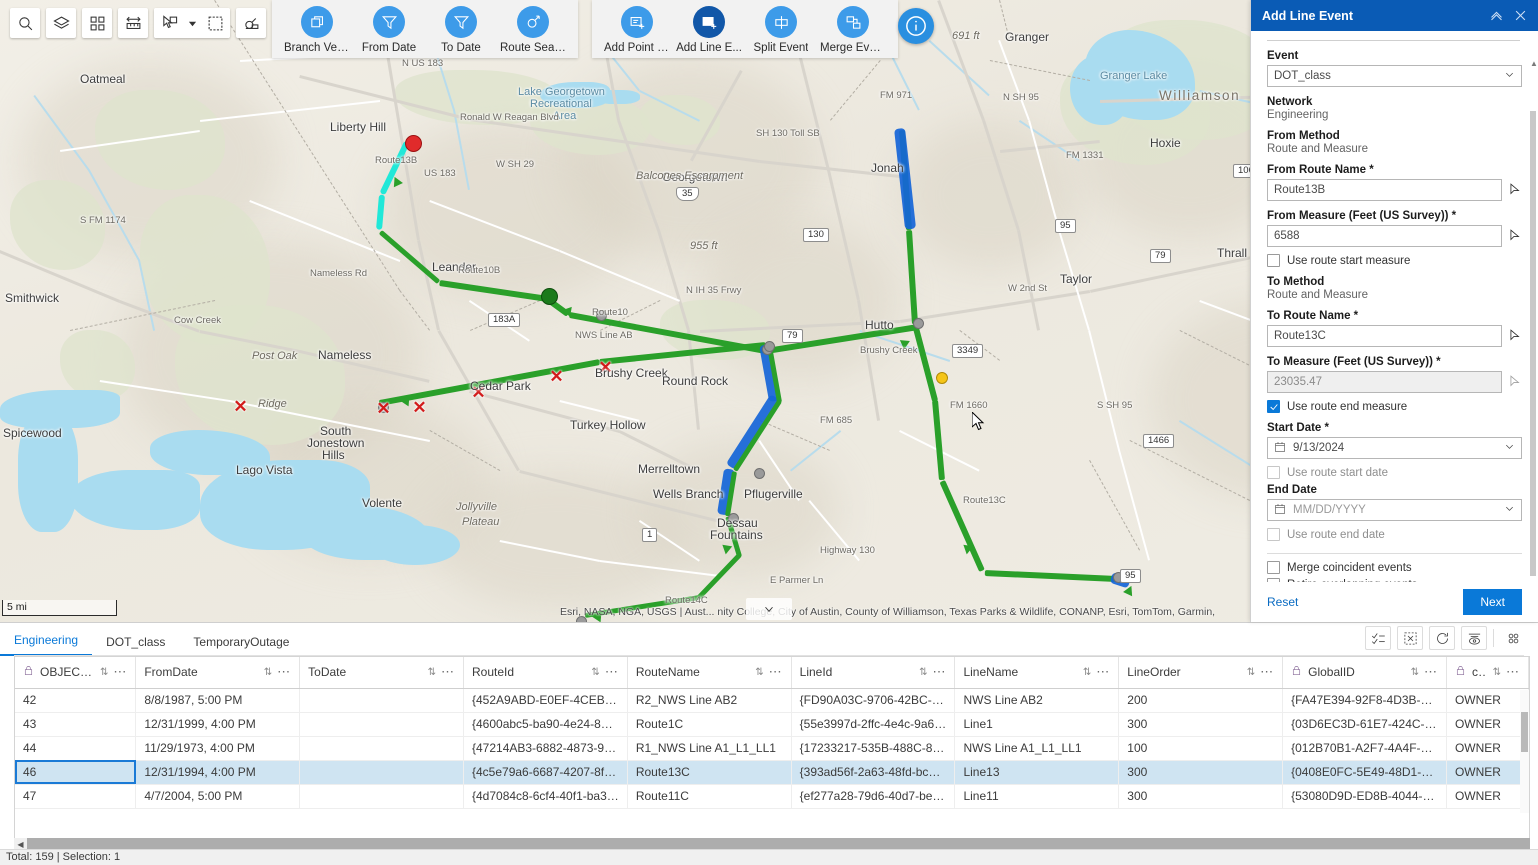  I want to click on table-cell: Line1, so click(1037, 724).